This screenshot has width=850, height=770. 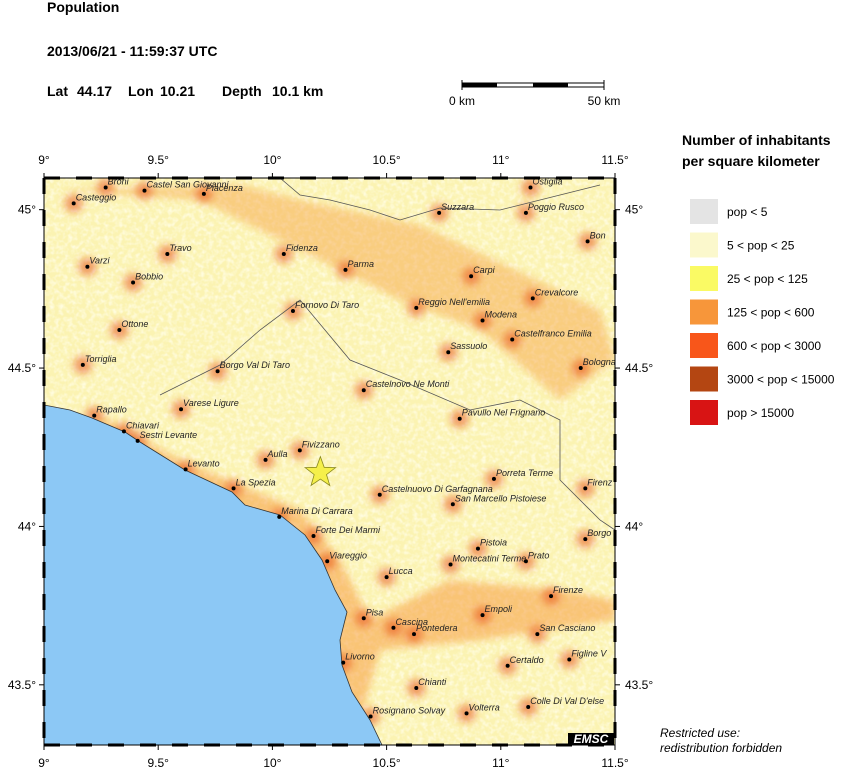 I want to click on y-tick-label: 43.5°, so click(x=22, y=685).